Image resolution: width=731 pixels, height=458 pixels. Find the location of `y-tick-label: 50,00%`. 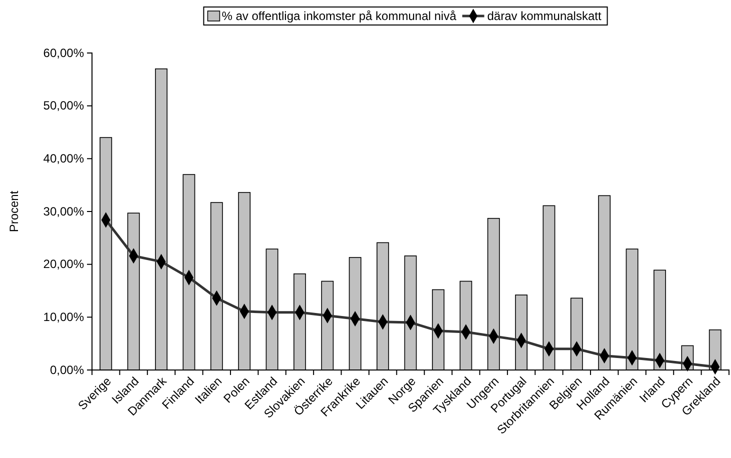

y-tick-label: 50,00% is located at coordinates (63, 105).